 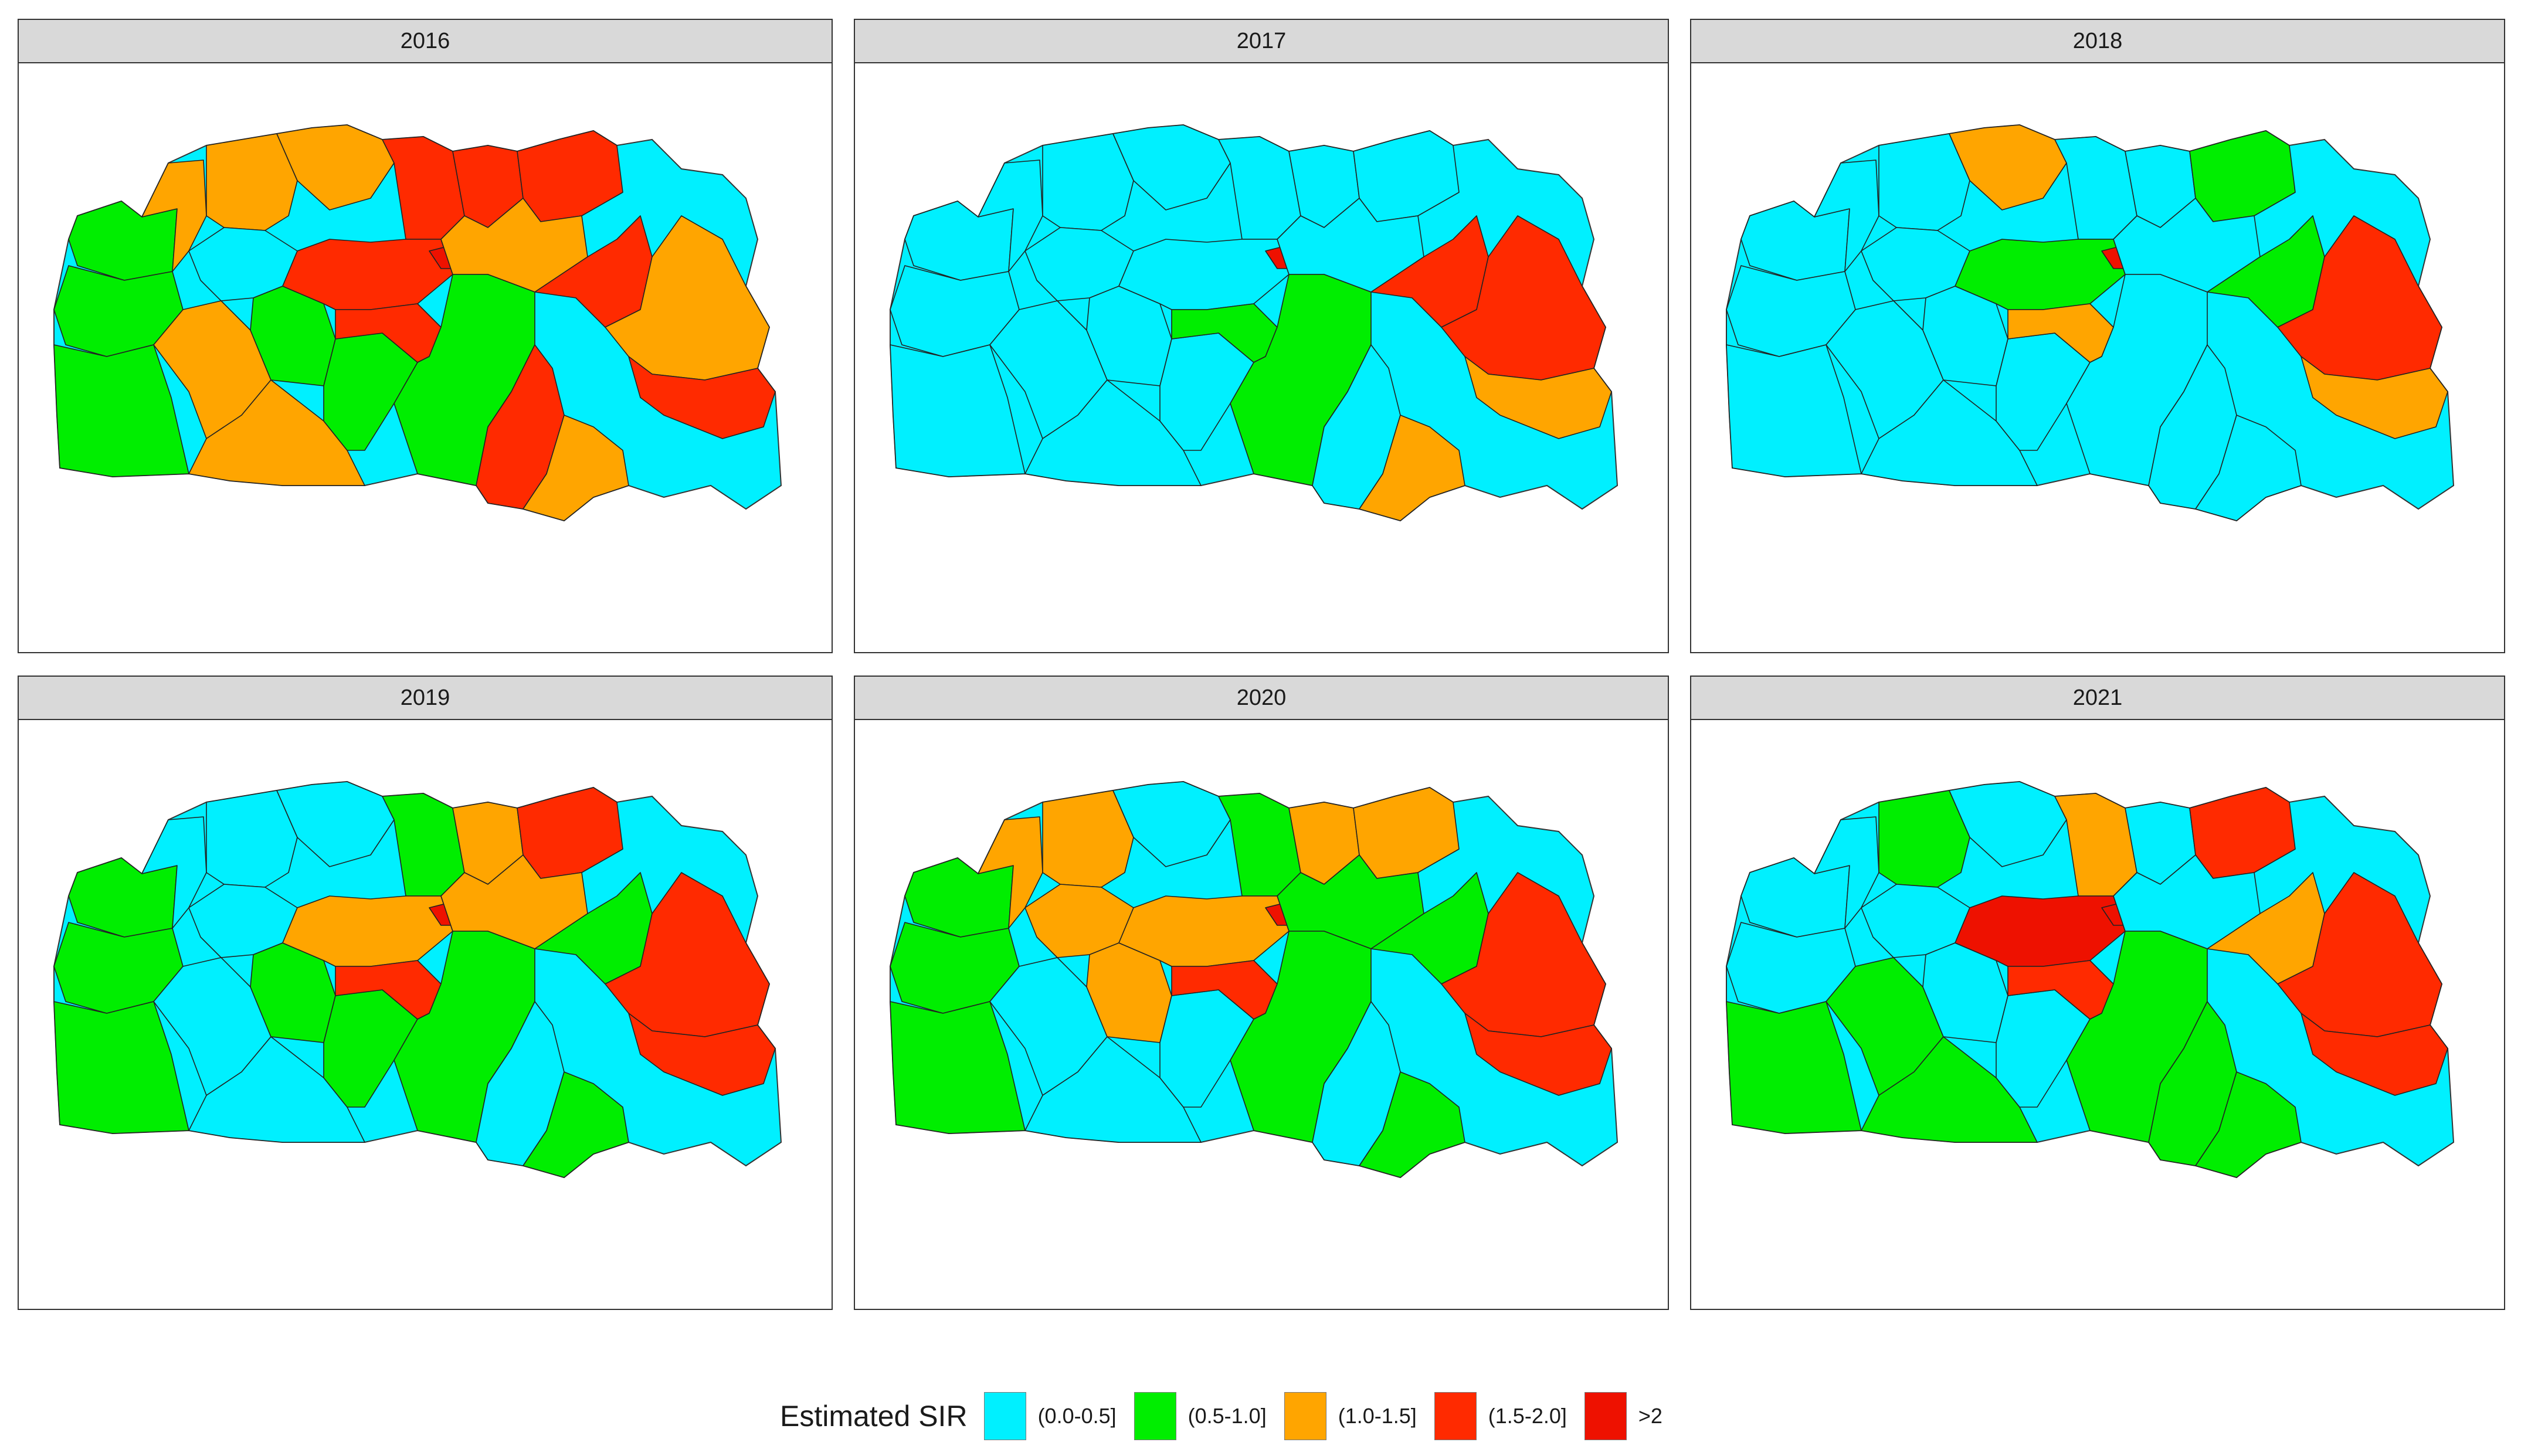 I want to click on legend-key-1: (0.5-1.0], so click(x=1201, y=1416).